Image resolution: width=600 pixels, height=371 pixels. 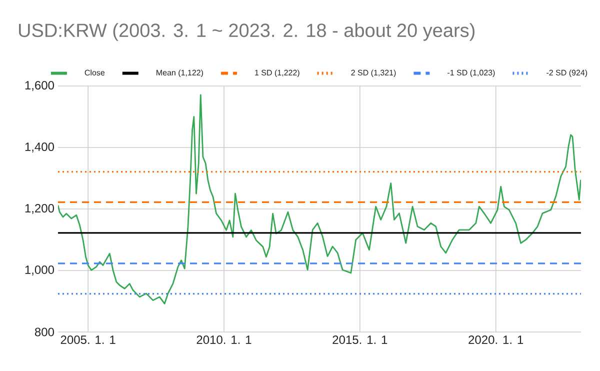 What do you see at coordinates (88, 340) in the screenshot?
I see `x-tick-label: 2005. 1. 1` at bounding box center [88, 340].